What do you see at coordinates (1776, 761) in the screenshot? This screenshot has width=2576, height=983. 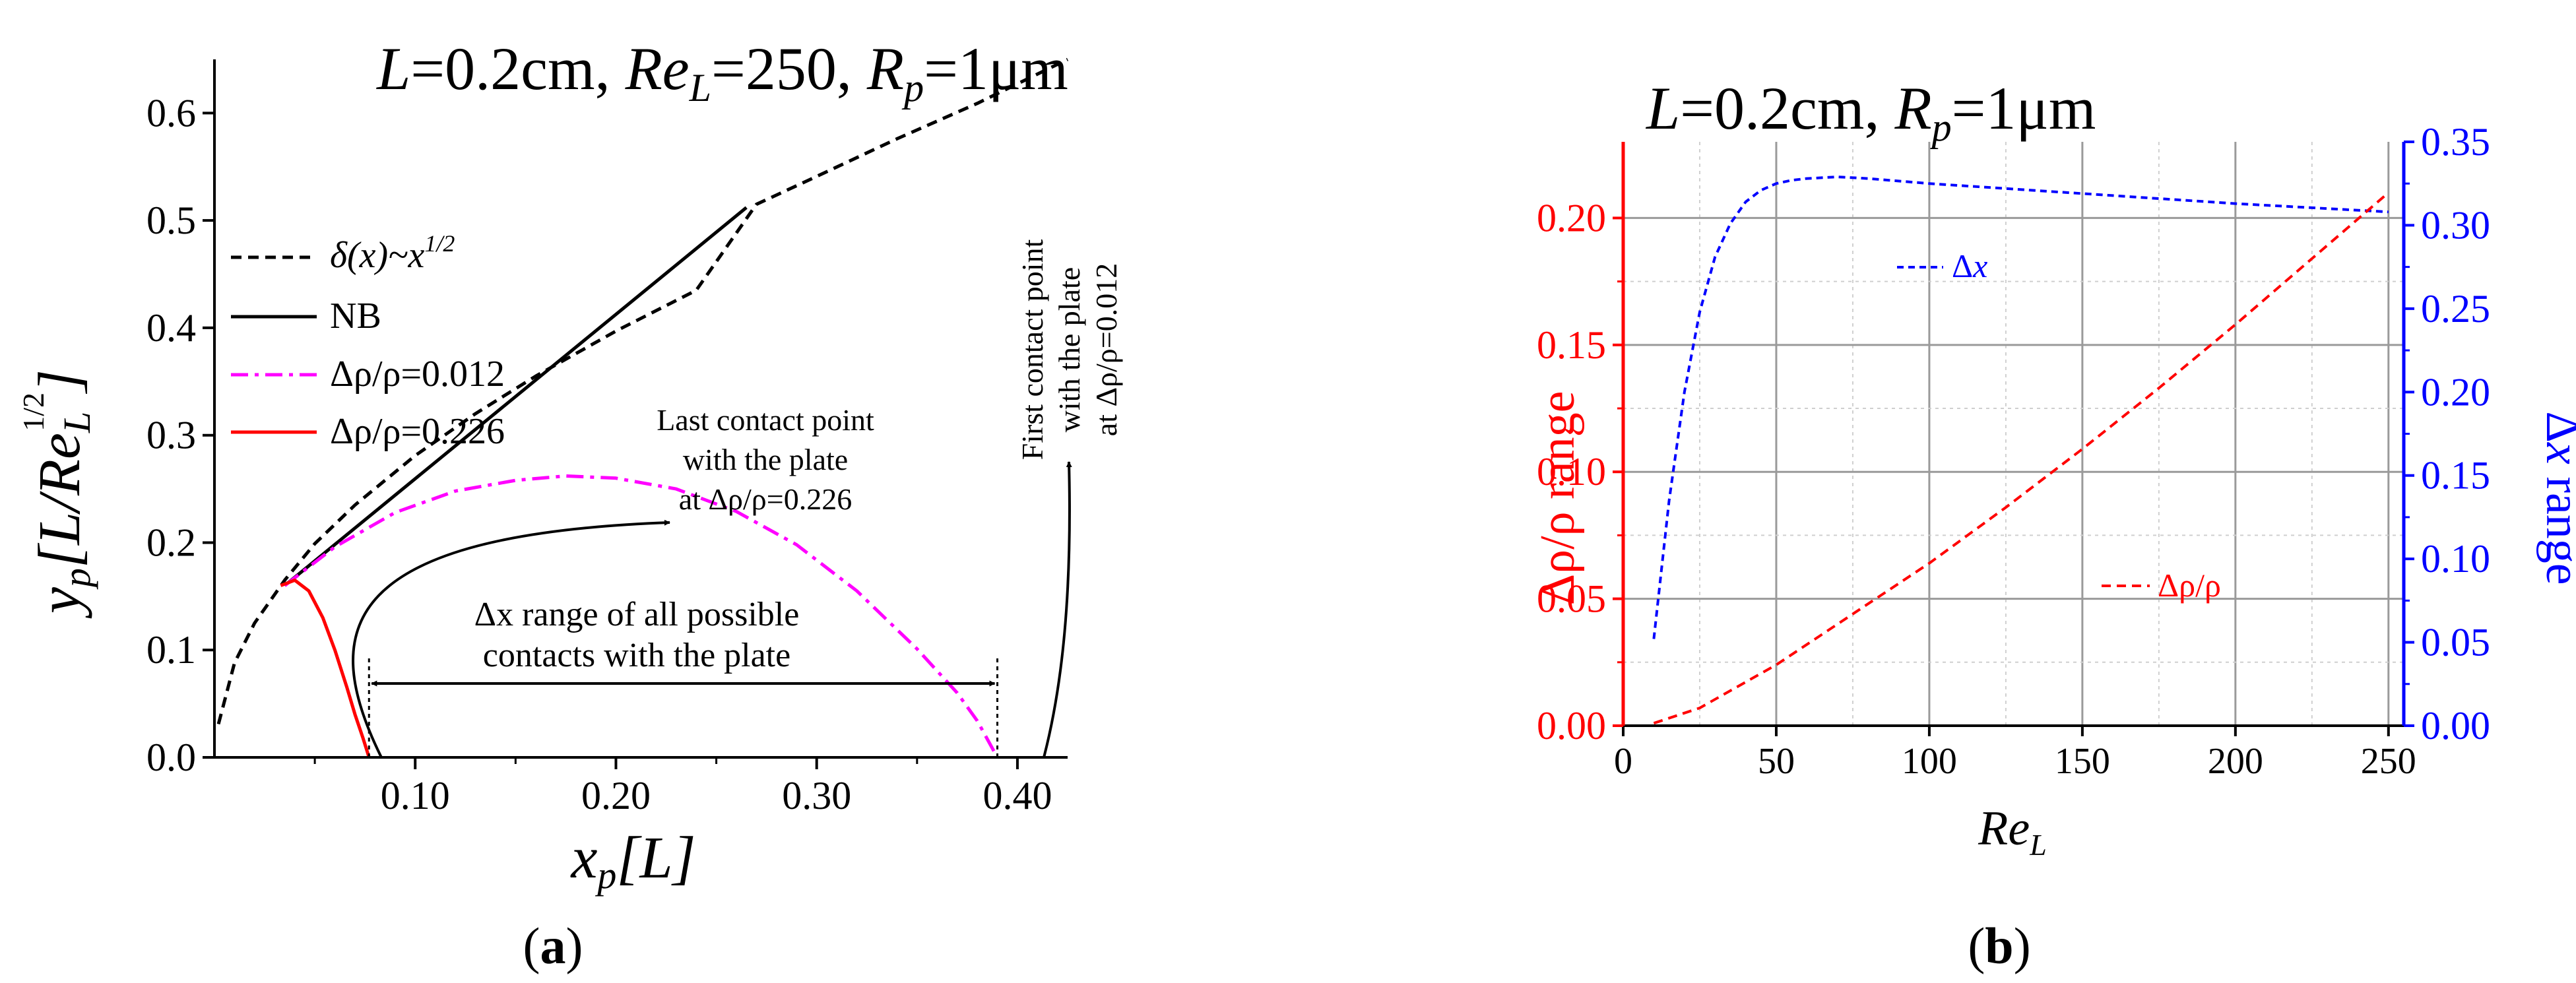 I see `panel-b-x-tick-label: 50` at bounding box center [1776, 761].